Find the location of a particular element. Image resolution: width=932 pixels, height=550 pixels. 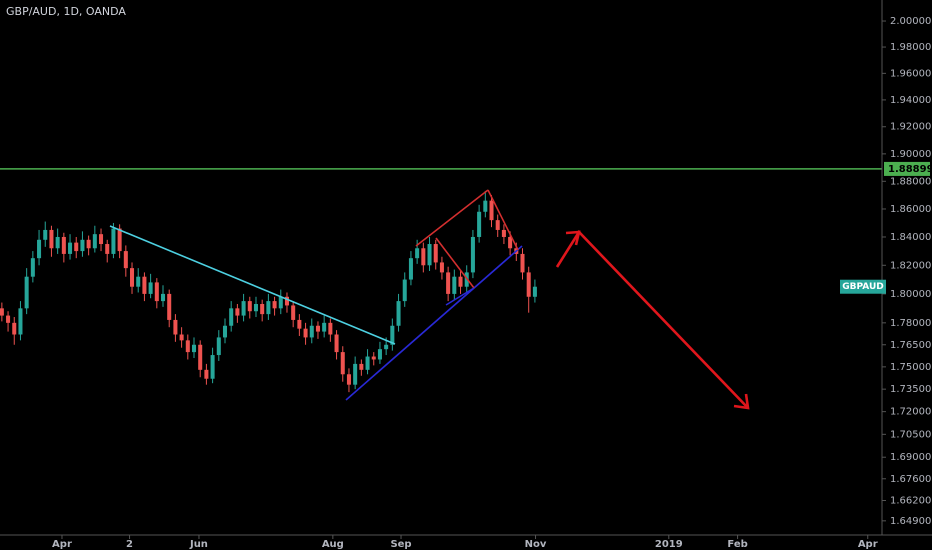

y-tick-label: 2.00000 is located at coordinates (910, 21).